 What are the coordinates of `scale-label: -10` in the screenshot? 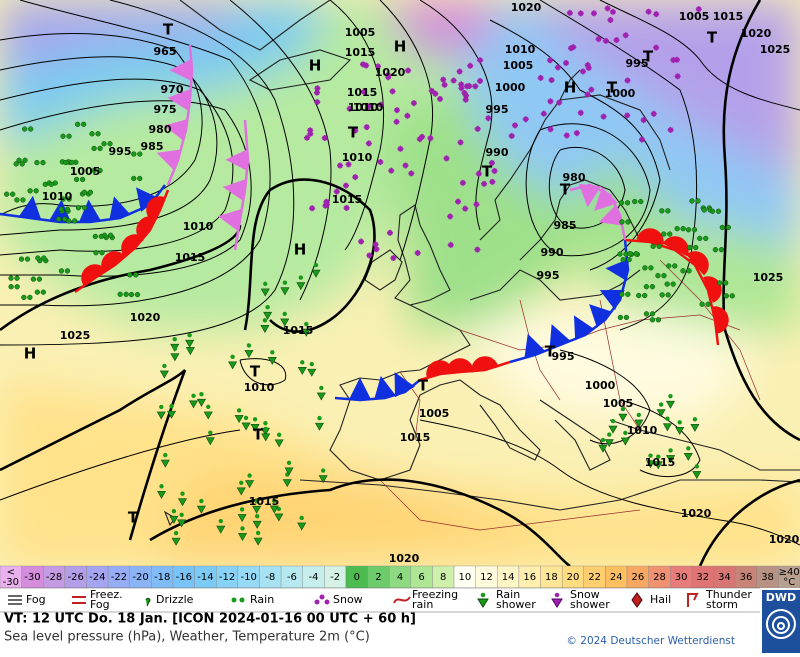 It's located at (248, 577).